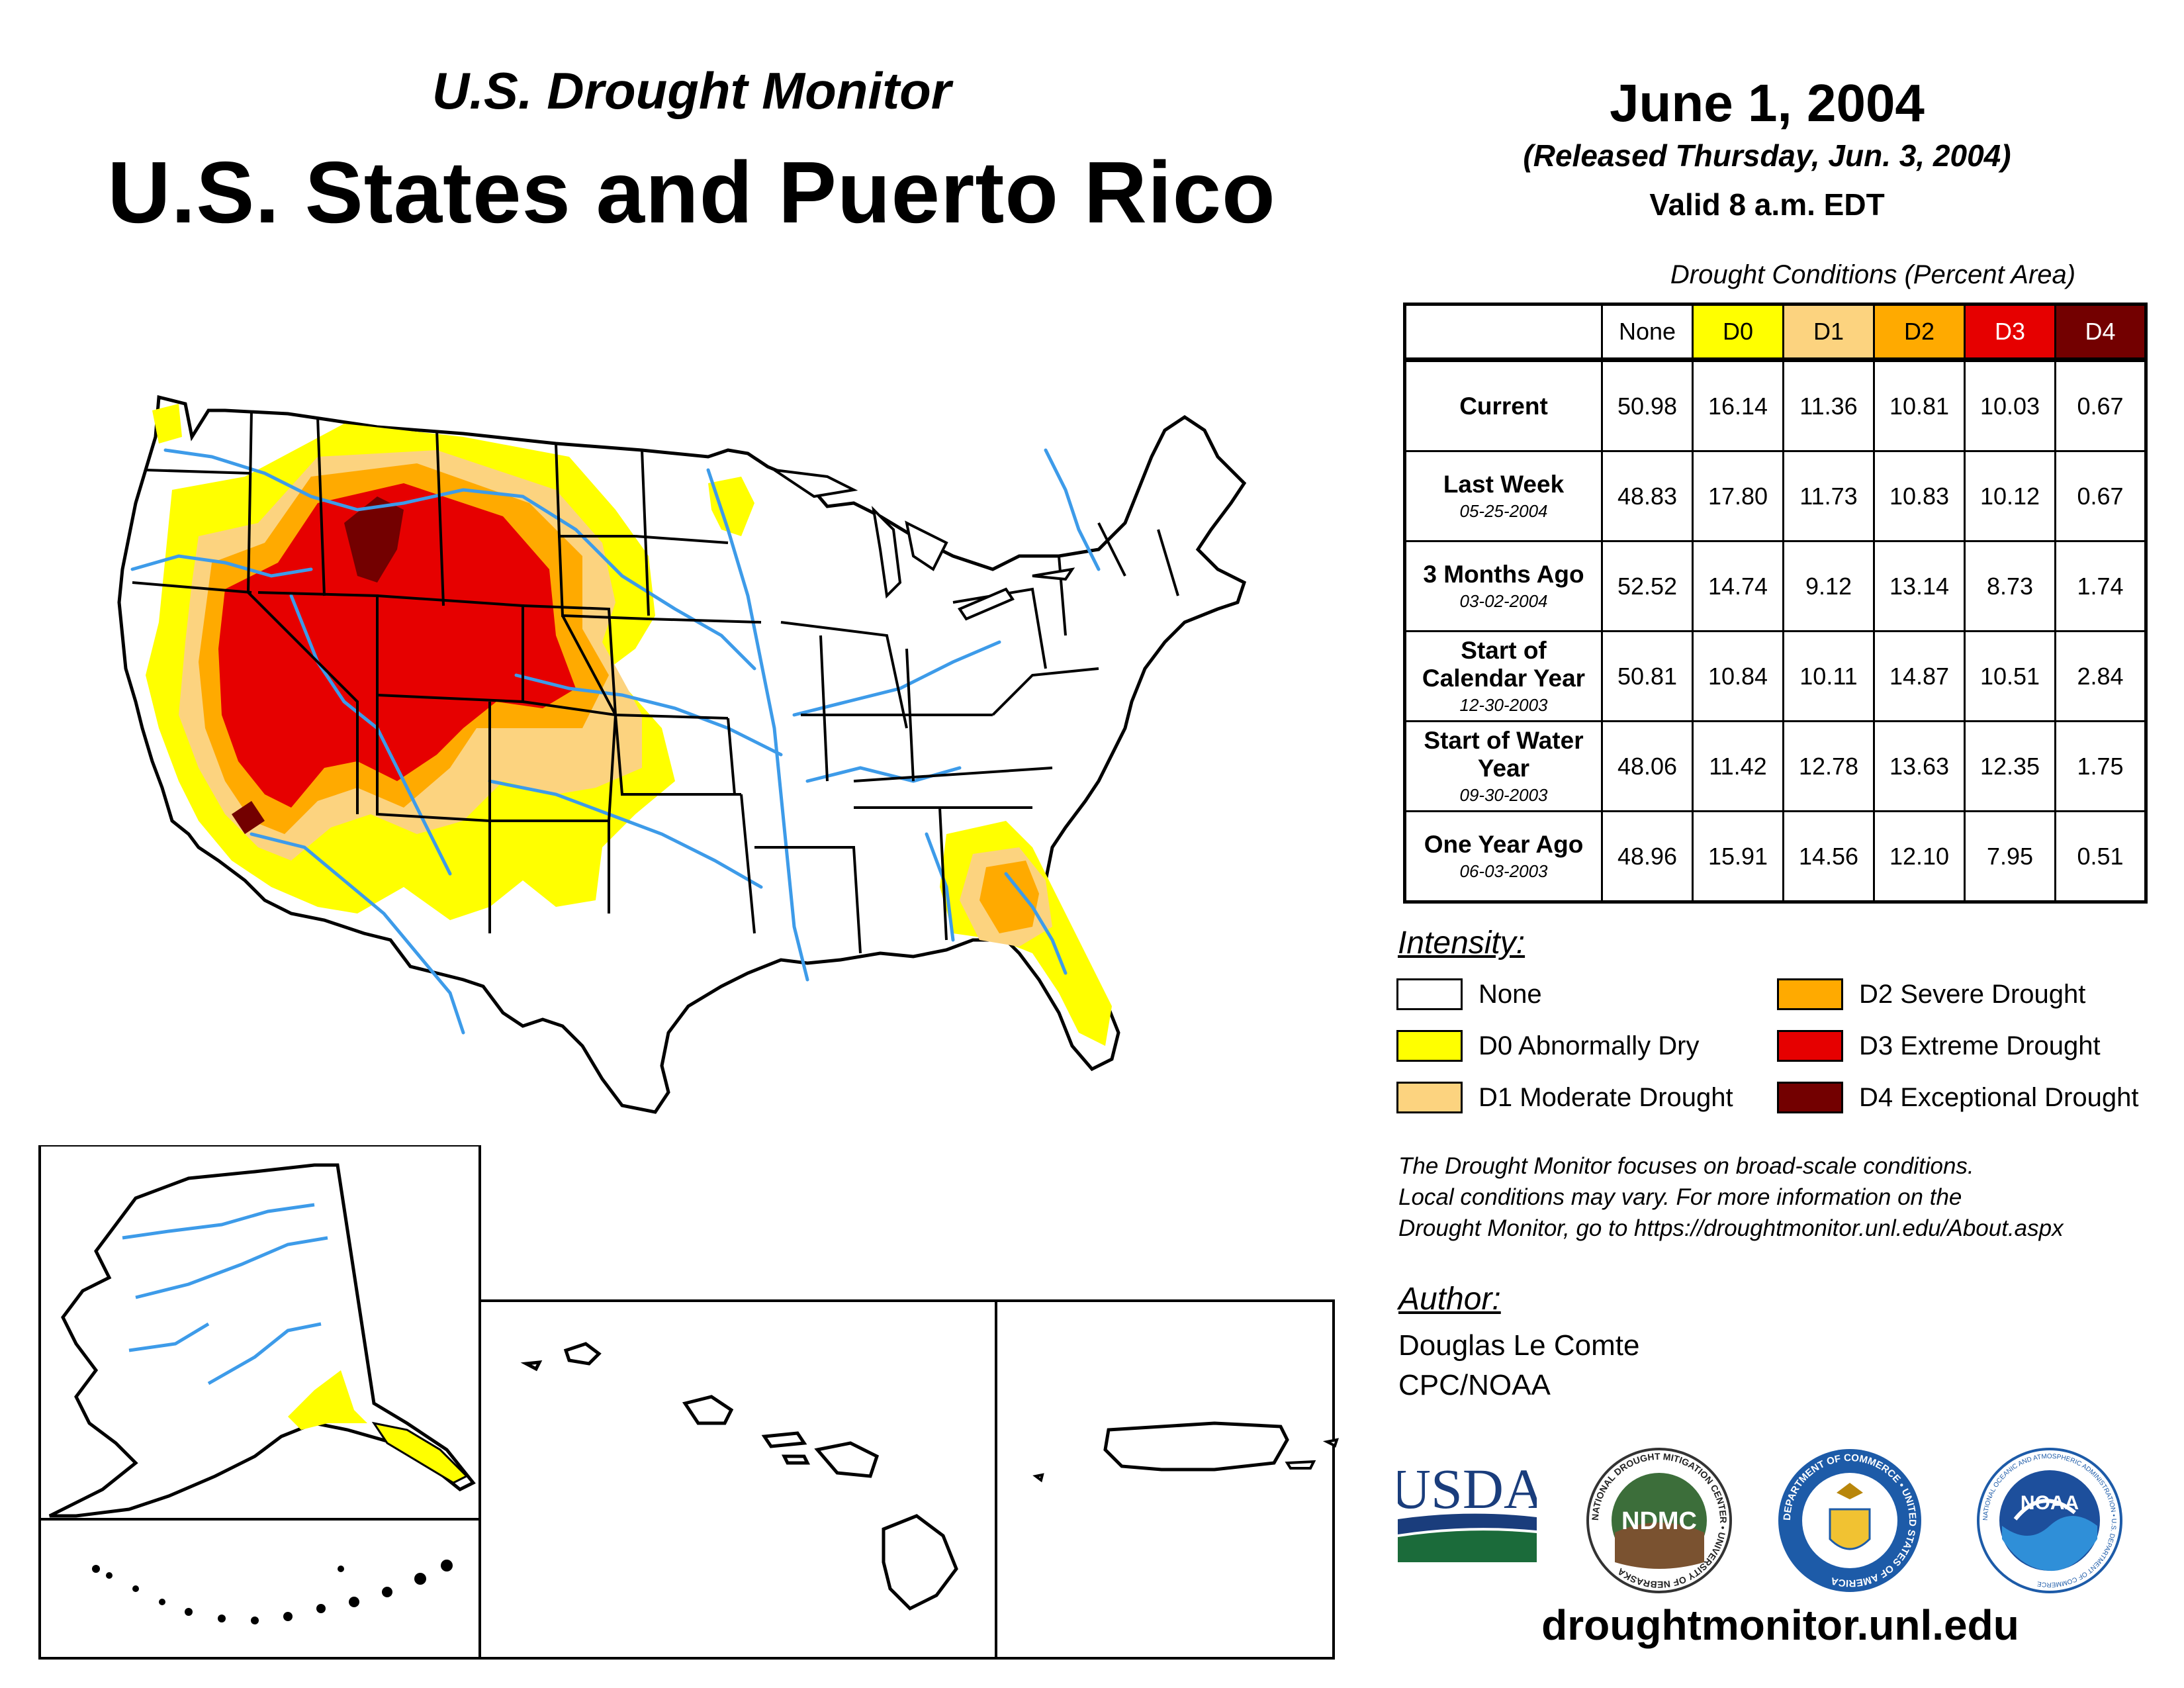 This screenshot has width=2184, height=1688. I want to click on cell-d2: 14.87, so click(1920, 676).